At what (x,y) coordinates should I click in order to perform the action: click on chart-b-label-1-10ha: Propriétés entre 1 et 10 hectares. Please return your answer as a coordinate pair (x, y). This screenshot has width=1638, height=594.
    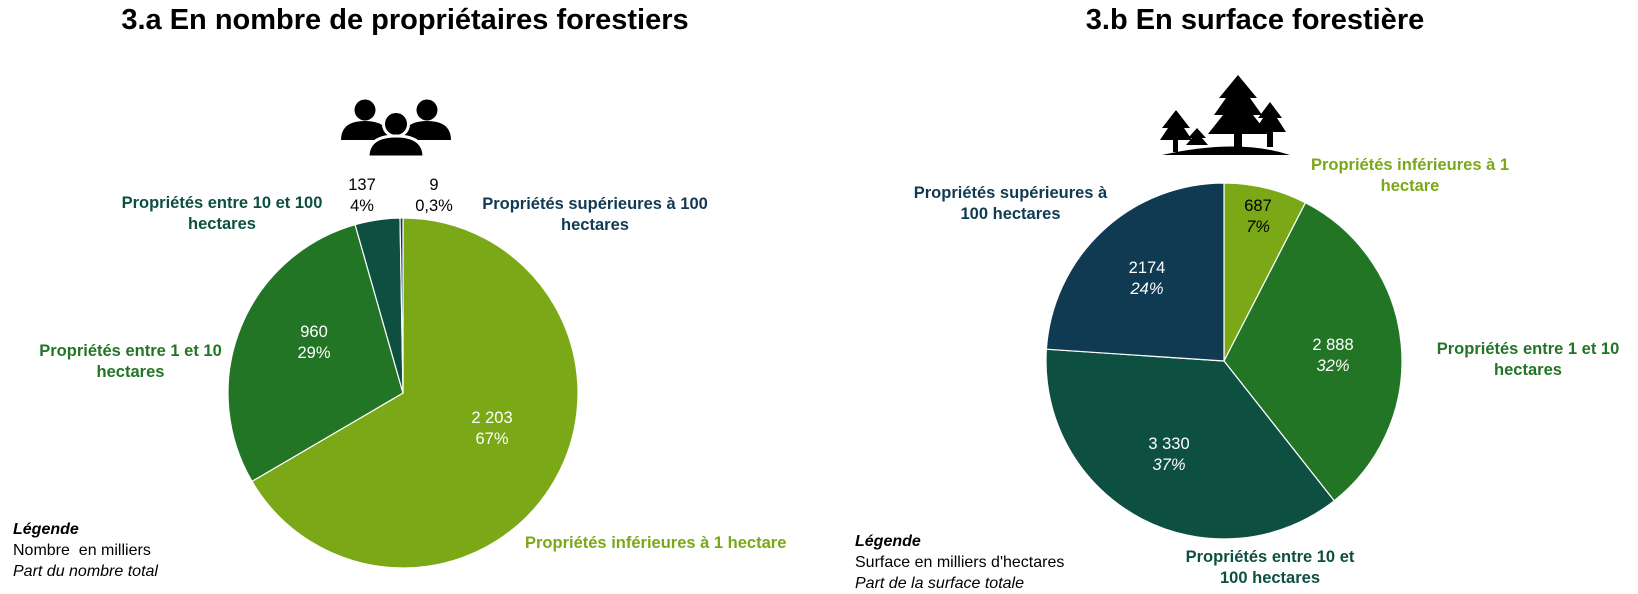
    Looking at the image, I should click on (1528, 359).